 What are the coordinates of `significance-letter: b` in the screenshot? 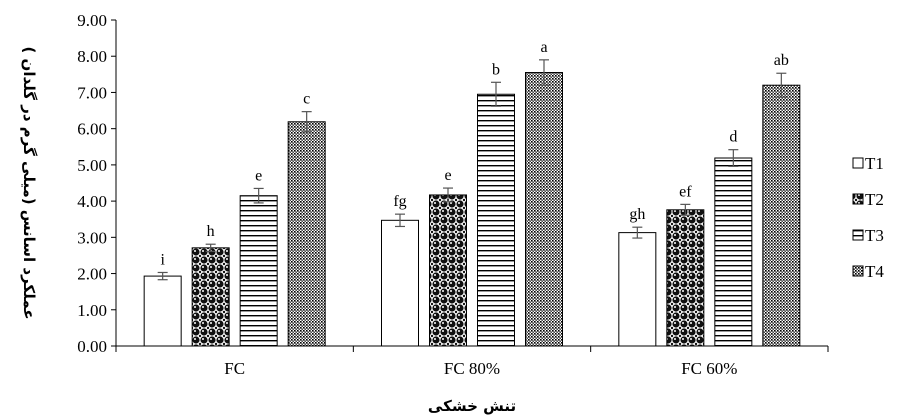 It's located at (496, 69).